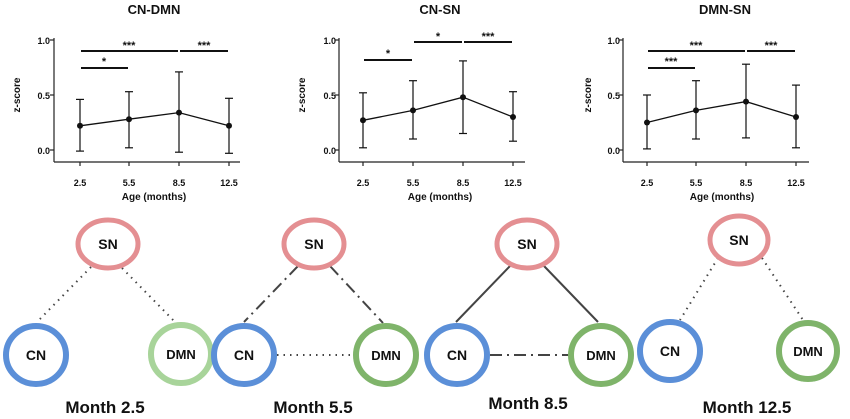 The image size is (850, 419). I want to click on chart-title: CN-DMN, so click(154, 9).